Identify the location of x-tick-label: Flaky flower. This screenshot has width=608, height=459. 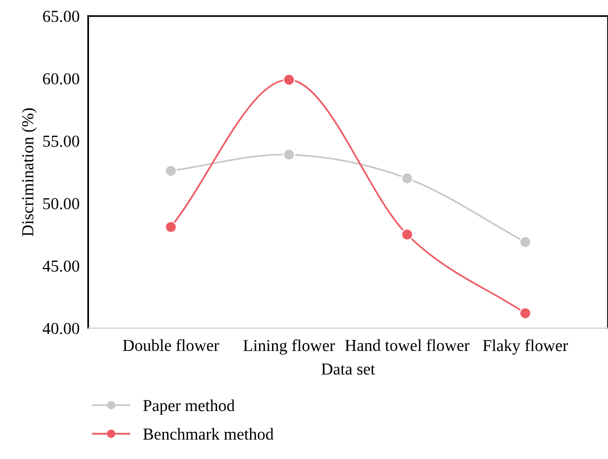
(525, 347).